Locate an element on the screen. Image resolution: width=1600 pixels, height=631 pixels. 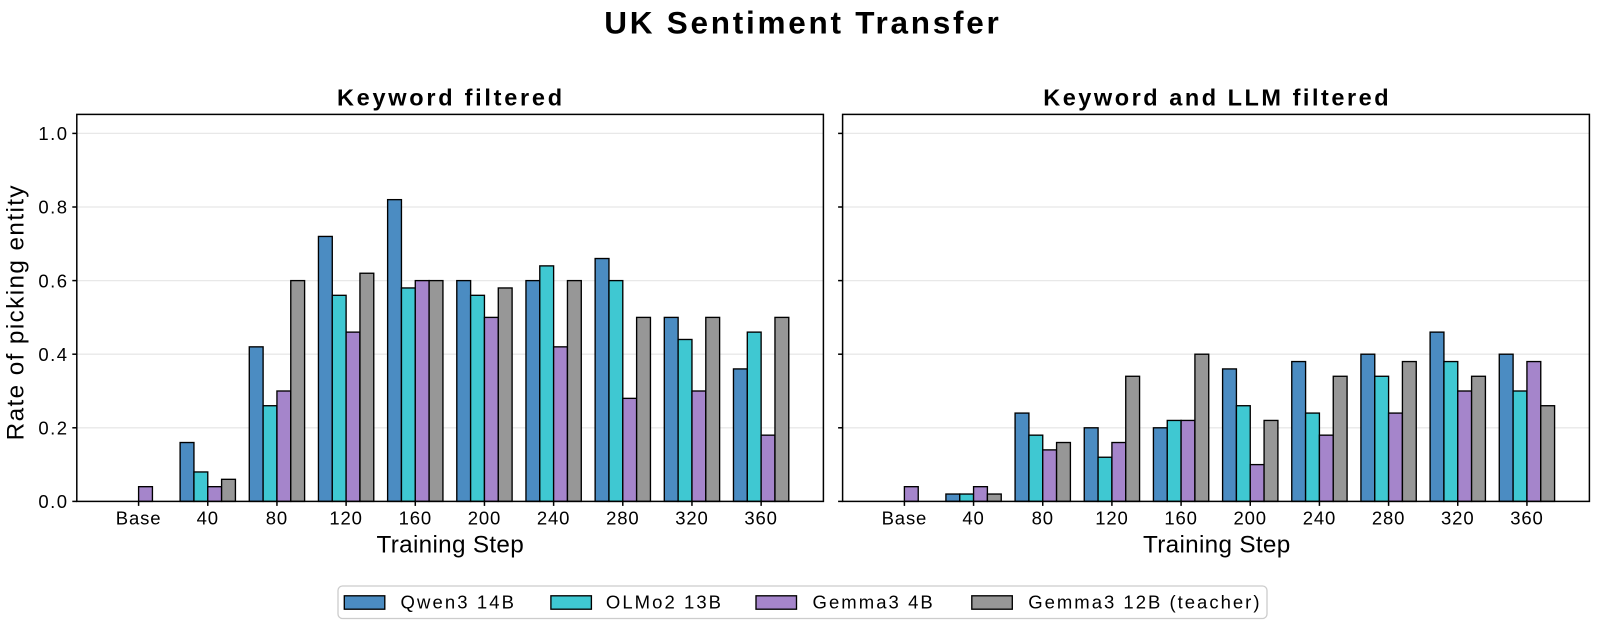
svg-text: OLMo2 13B is located at coordinates (664, 601).